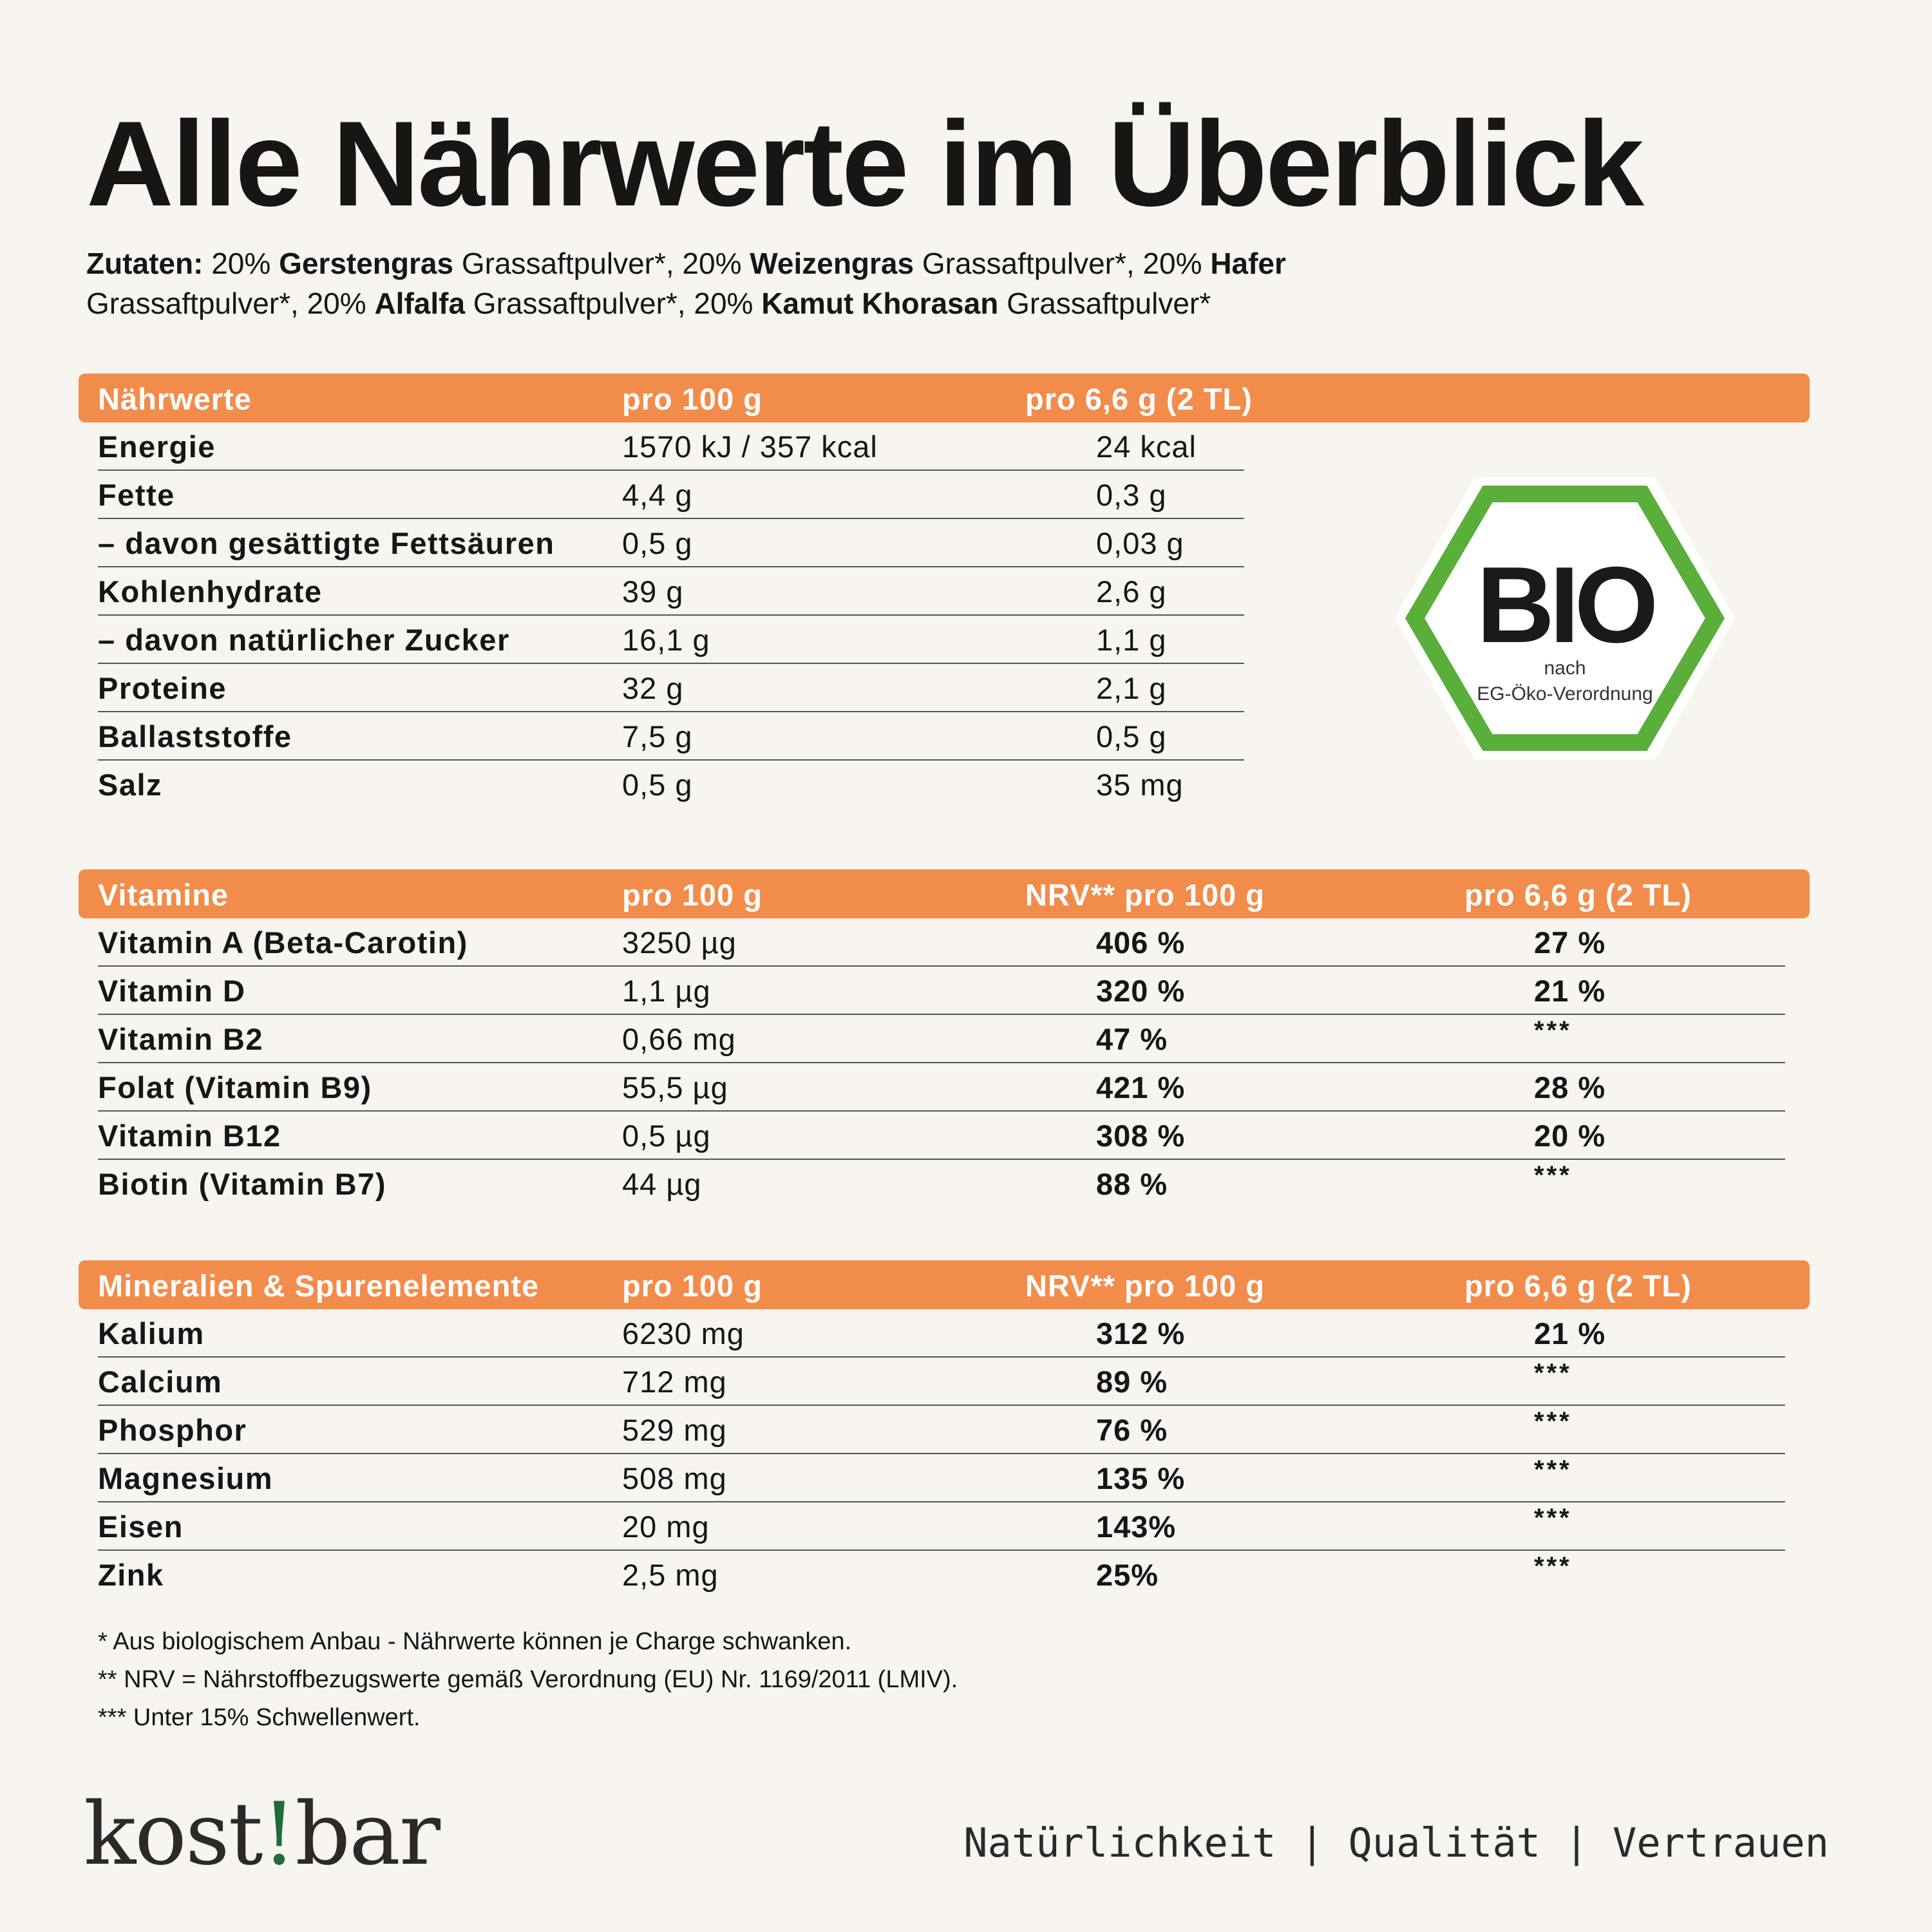 Image resolution: width=1932 pixels, height=1932 pixels. What do you see at coordinates (283, 943) in the screenshot?
I see `table-cell: Vitamin A (Beta-Carotin)` at bounding box center [283, 943].